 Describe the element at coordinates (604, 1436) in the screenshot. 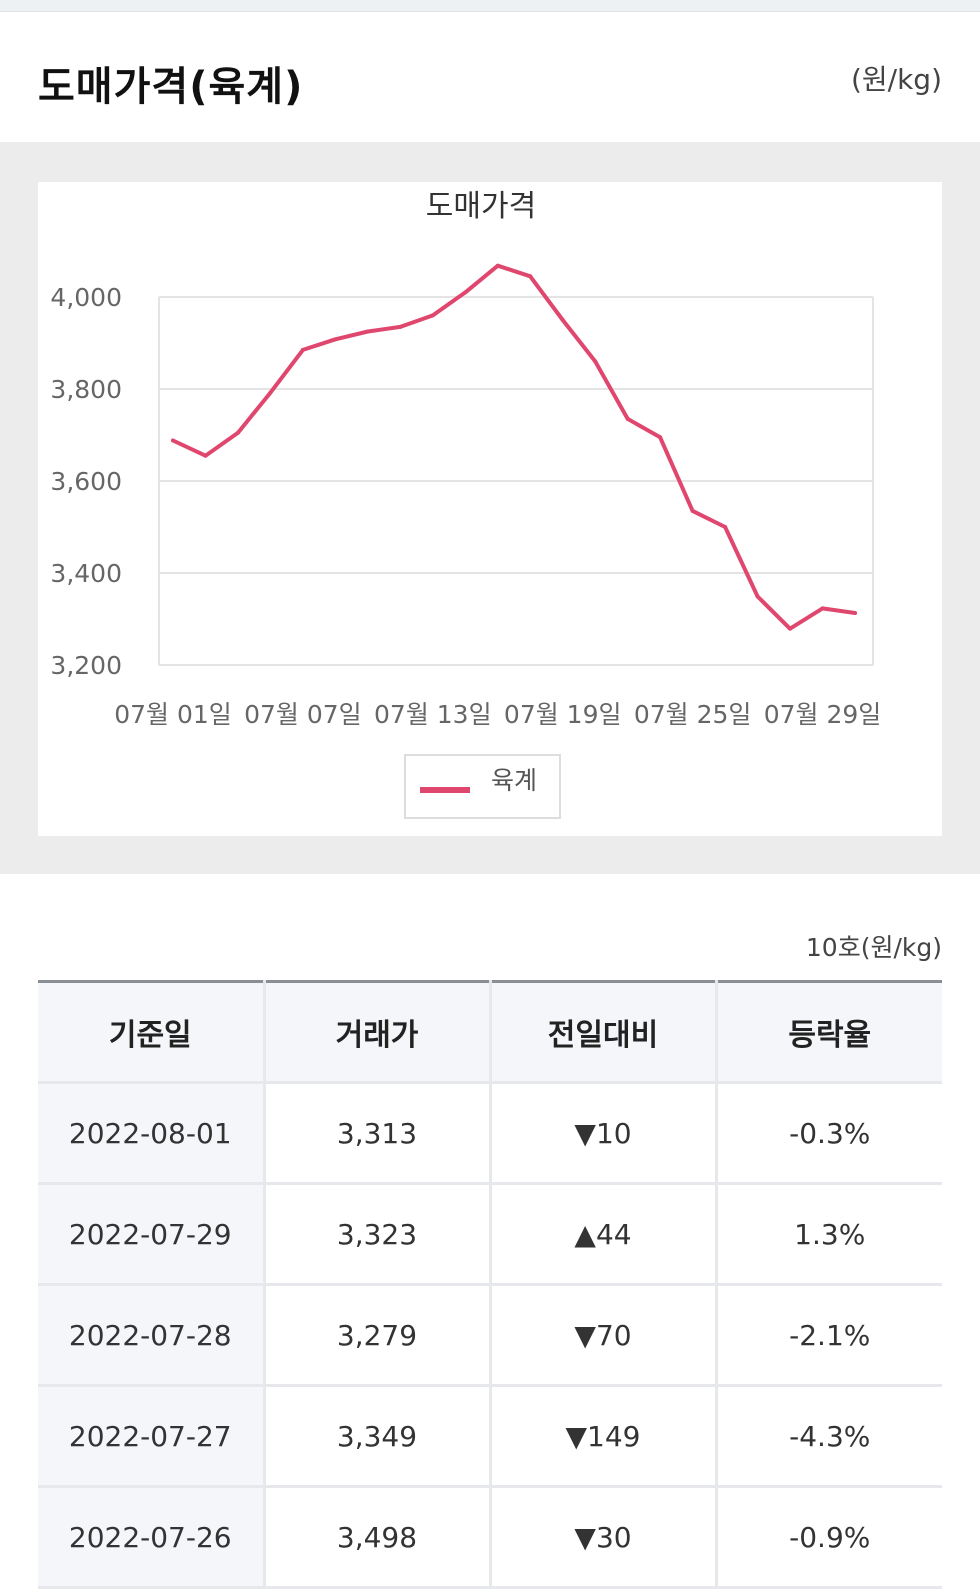

I see `change-cell: ▼149` at that location.